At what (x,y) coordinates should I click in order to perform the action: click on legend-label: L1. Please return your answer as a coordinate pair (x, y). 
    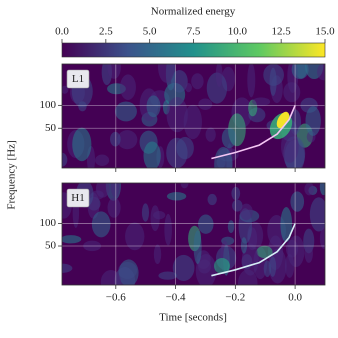
    Looking at the image, I should click on (78, 79).